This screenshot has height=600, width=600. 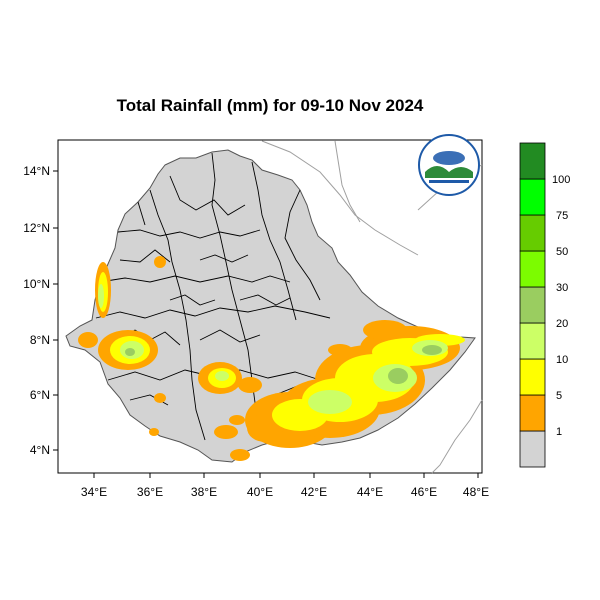 I want to click on x-tick-label: 48°E, so click(x=476, y=492).